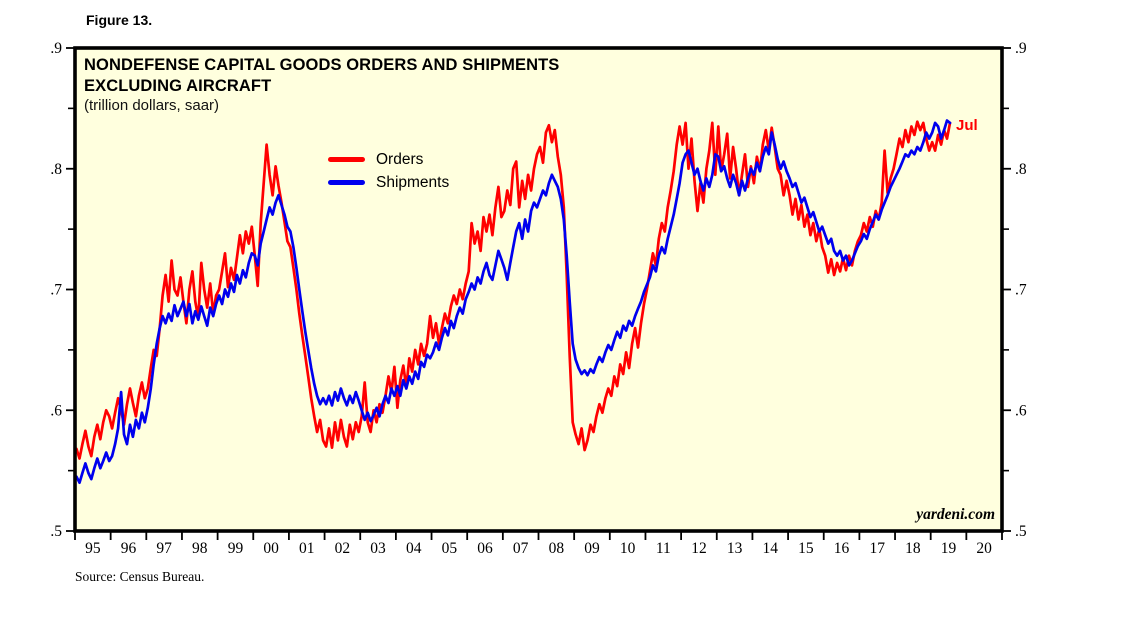 This screenshot has width=1138, height=622. I want to click on legend: Orders Shipments, so click(388, 171).